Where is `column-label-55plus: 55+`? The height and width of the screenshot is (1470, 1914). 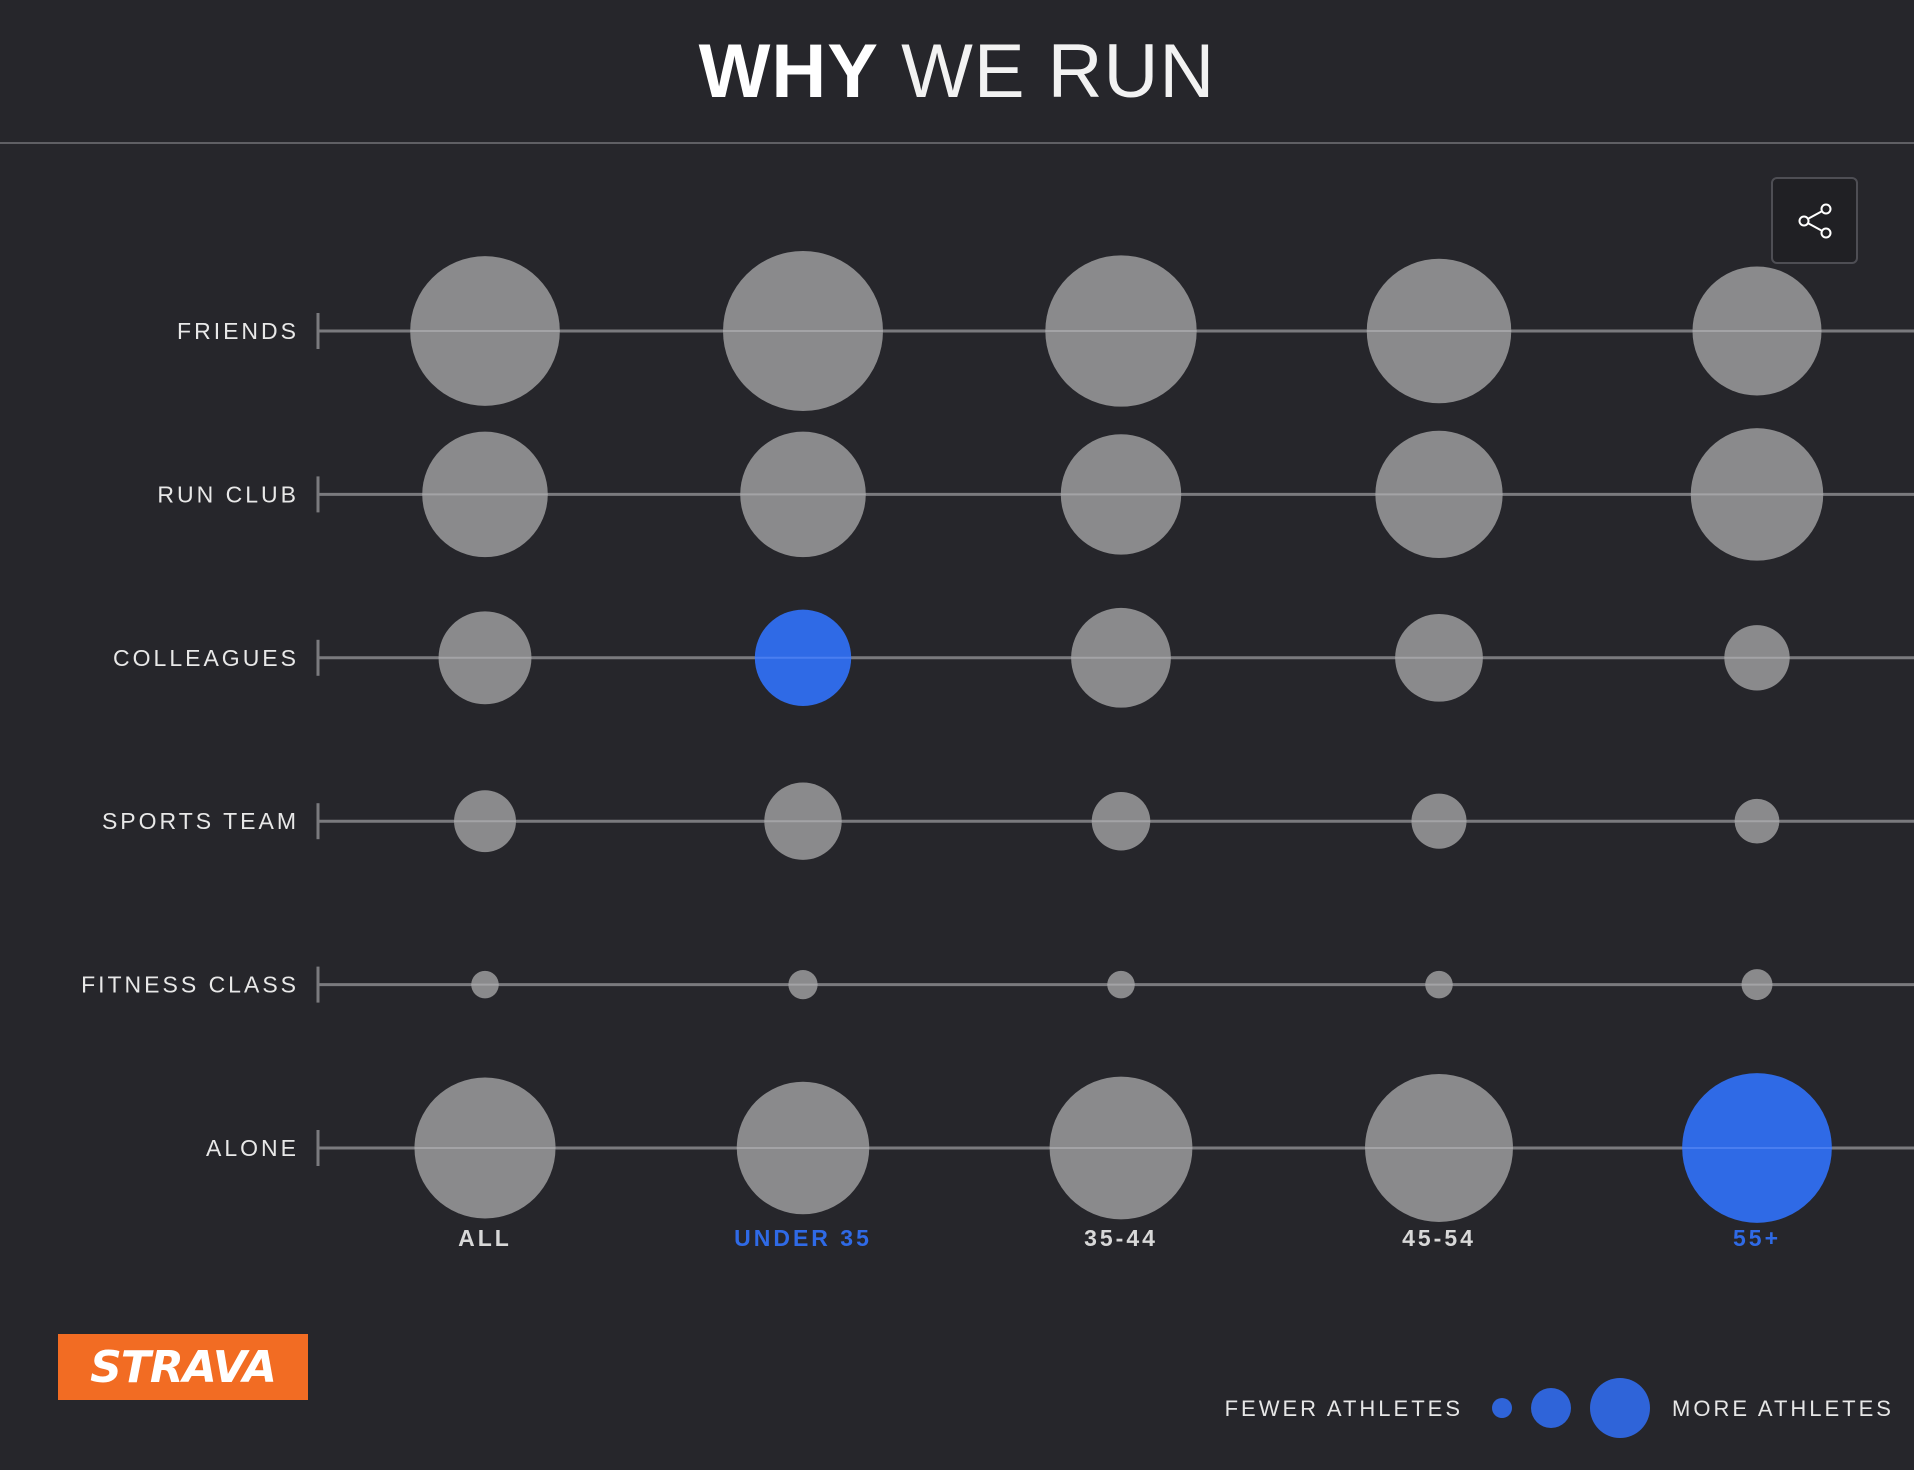
column-label-55plus: 55+ is located at coordinates (1757, 1238).